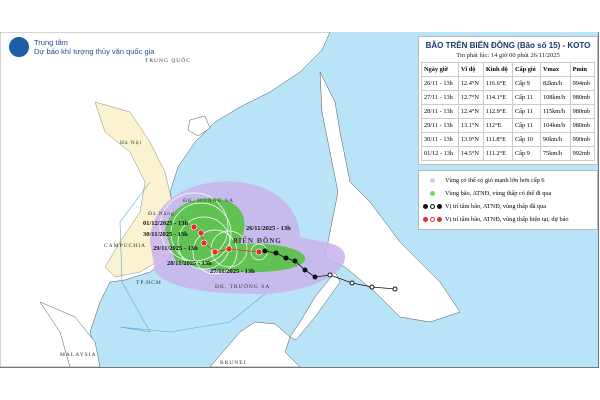 The height and width of the screenshot is (400, 600). I want to click on past-track-points, so click(290, 264).